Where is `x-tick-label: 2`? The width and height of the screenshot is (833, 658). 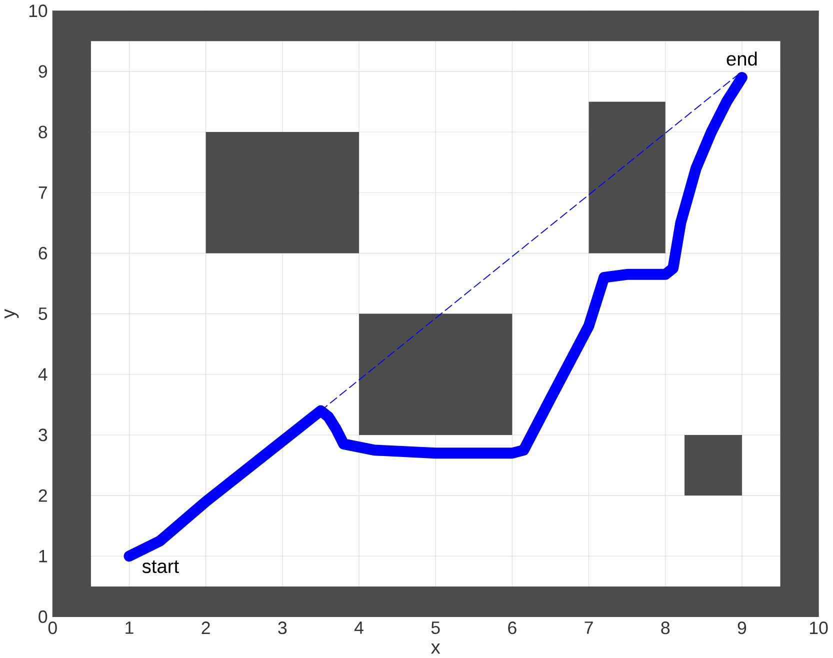 x-tick-label: 2 is located at coordinates (206, 627).